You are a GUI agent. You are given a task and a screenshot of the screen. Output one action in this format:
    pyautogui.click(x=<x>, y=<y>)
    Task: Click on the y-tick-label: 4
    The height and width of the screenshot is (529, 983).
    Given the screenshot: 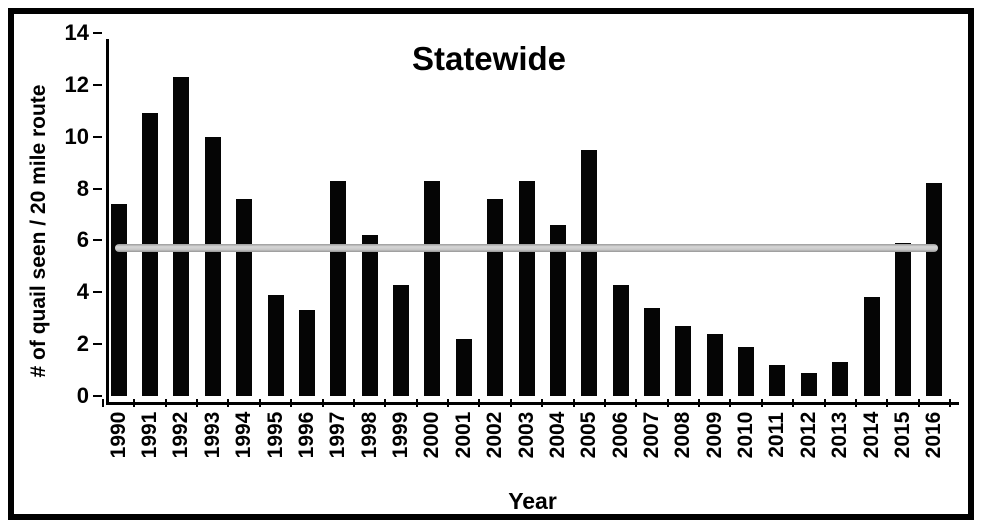 What is the action you would take?
    pyautogui.click(x=82, y=292)
    